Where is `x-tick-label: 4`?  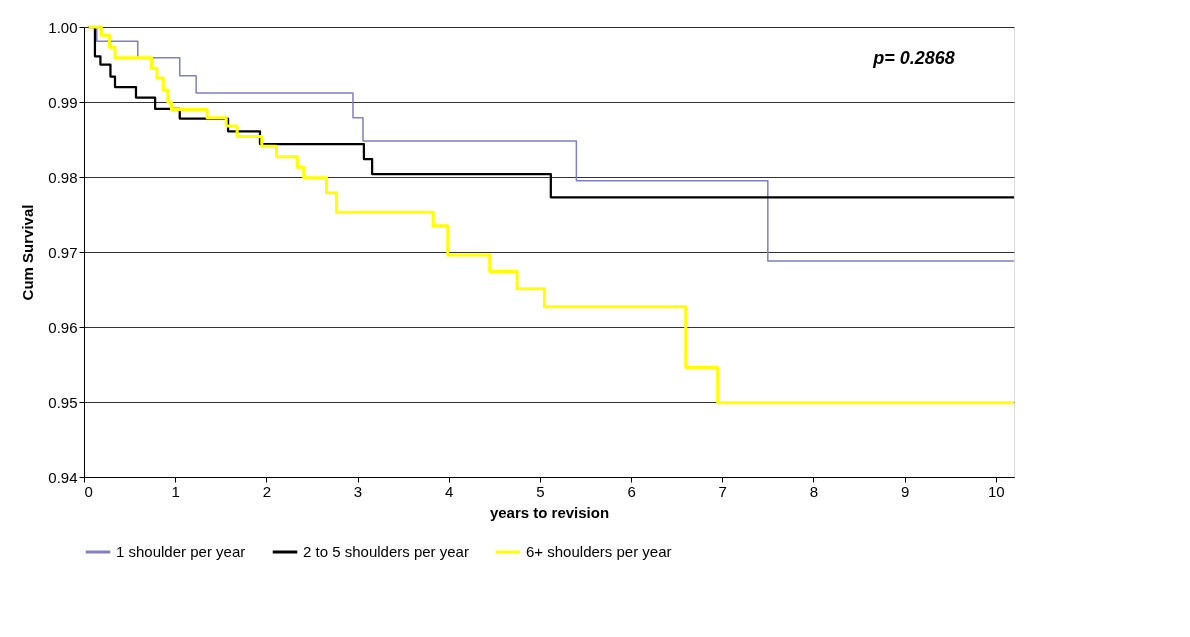 x-tick-label: 4 is located at coordinates (449, 491).